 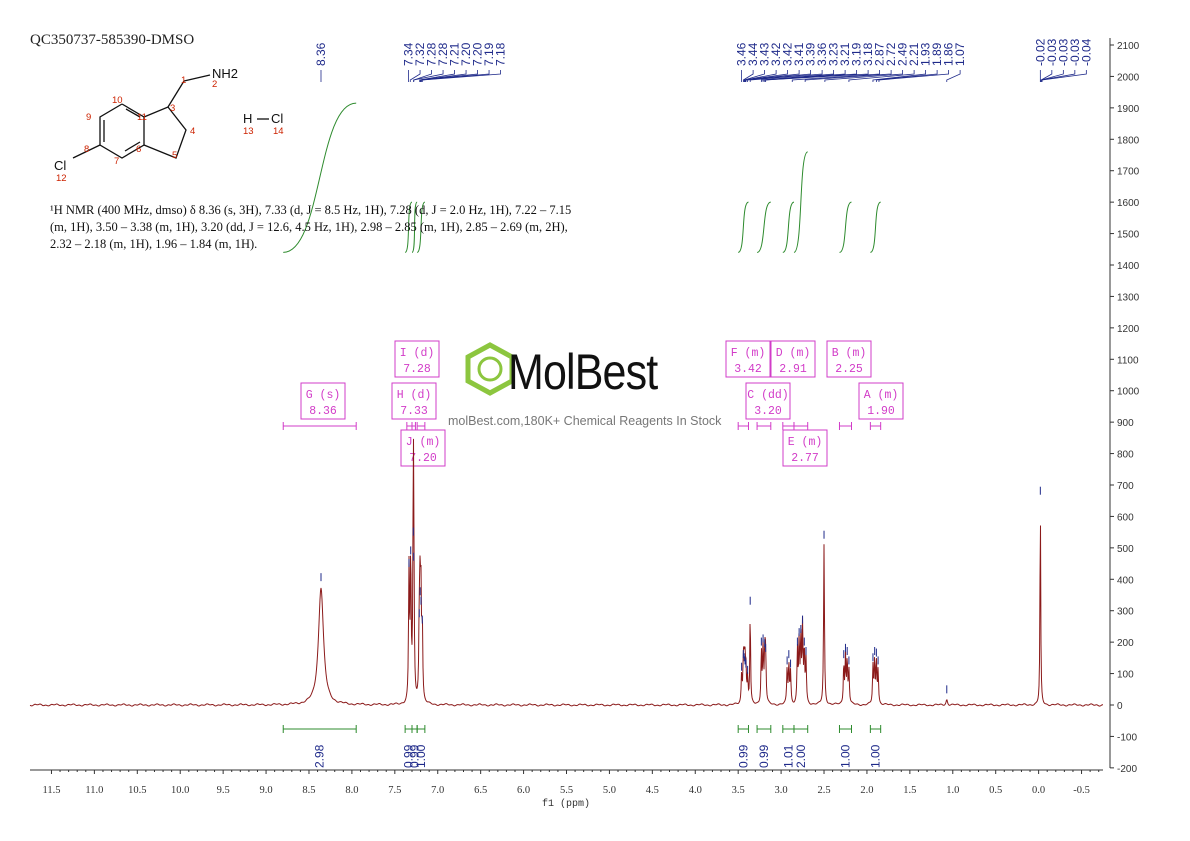 What do you see at coordinates (248, 131) in the screenshot?
I see `atom-number: 13` at bounding box center [248, 131].